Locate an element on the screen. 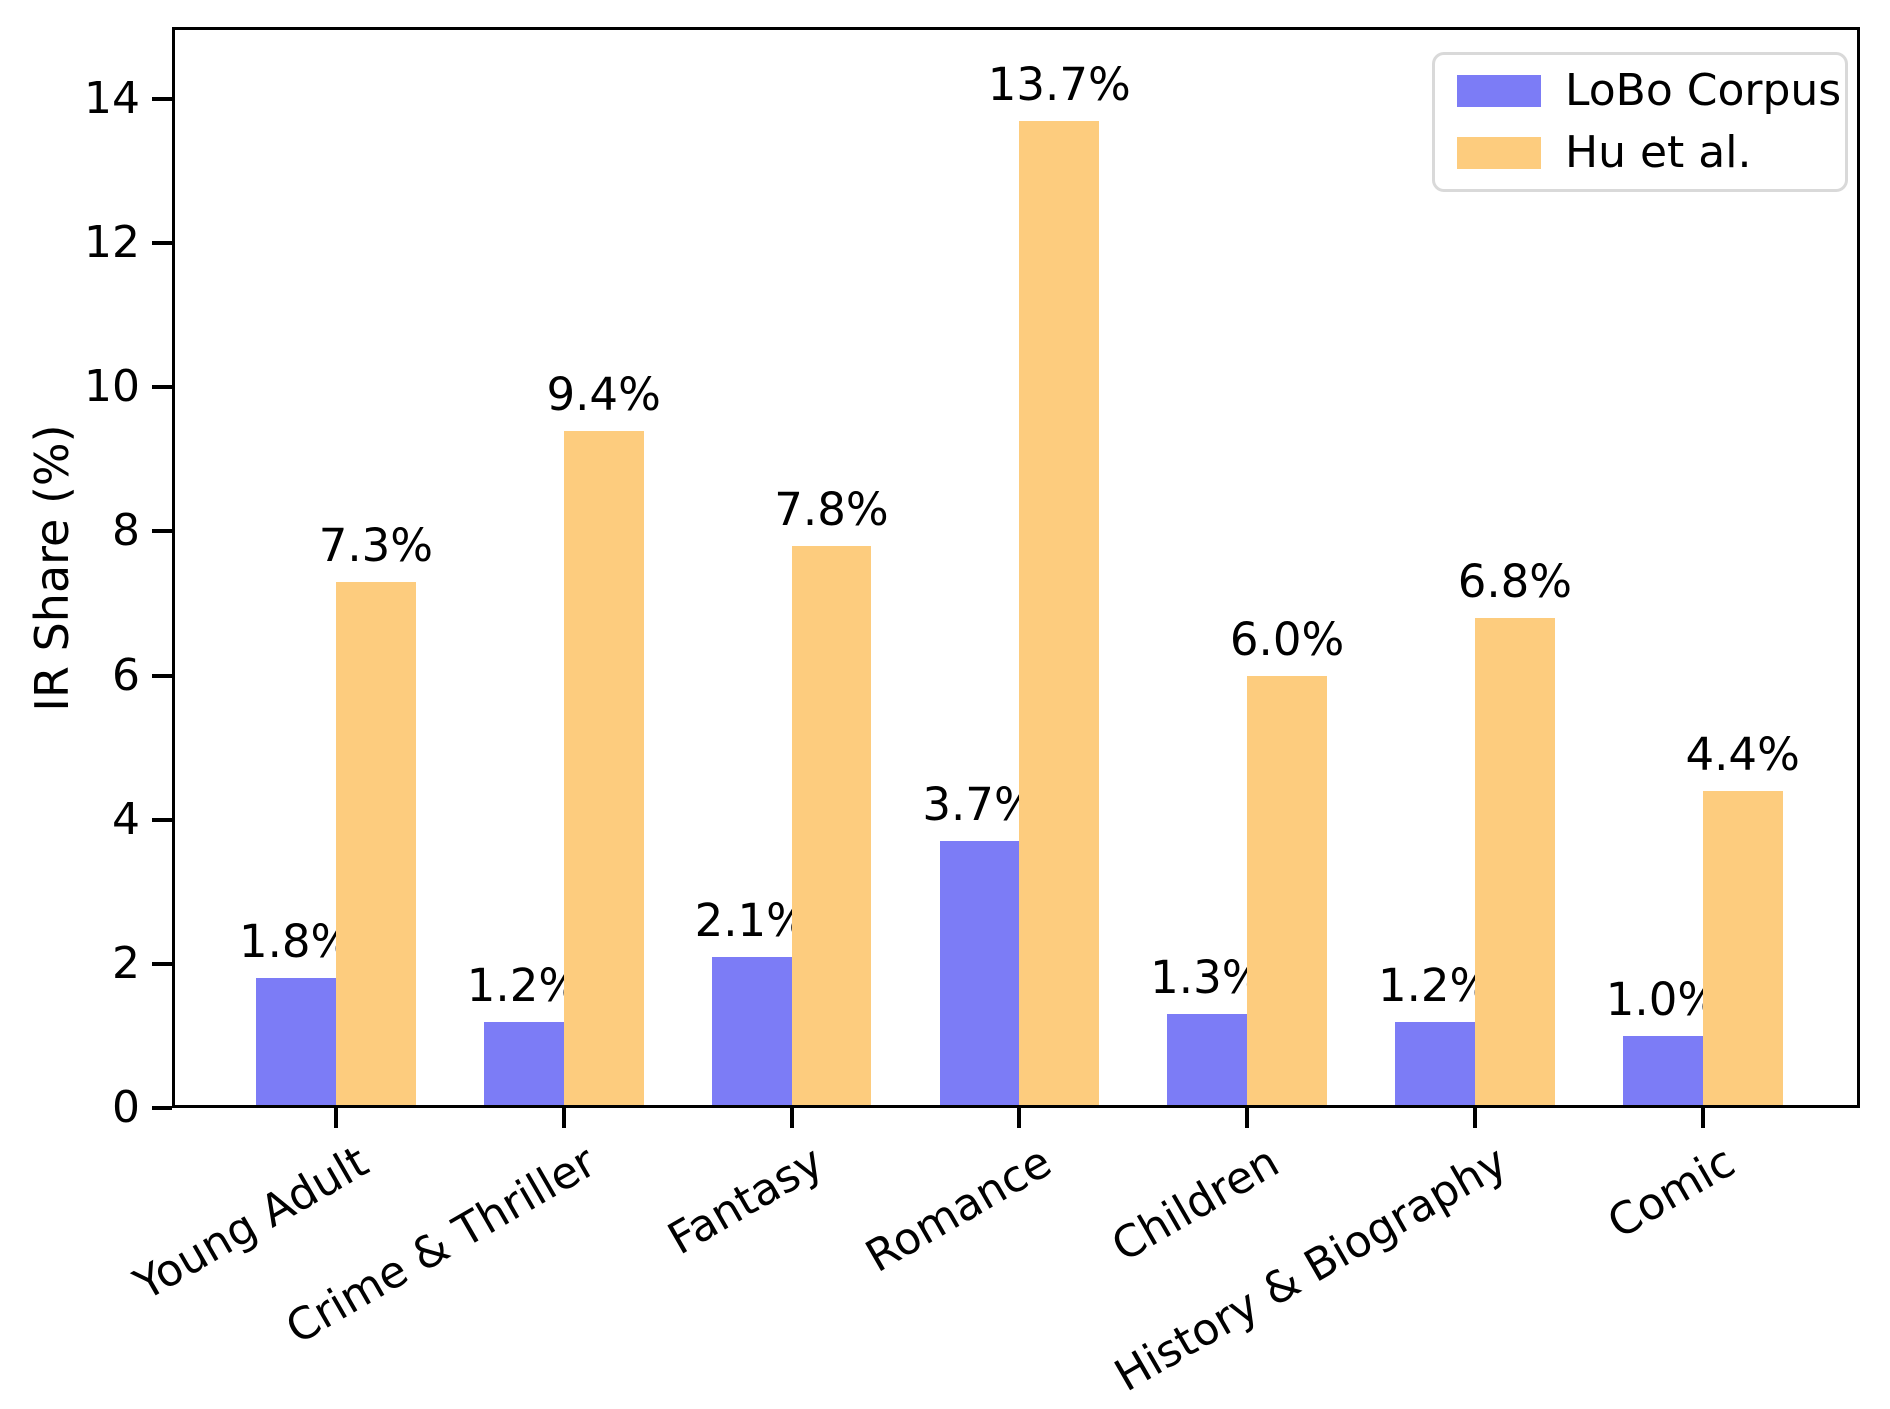 The image size is (1890, 1409). bar-value-label: 6.8% is located at coordinates (1515, 581).